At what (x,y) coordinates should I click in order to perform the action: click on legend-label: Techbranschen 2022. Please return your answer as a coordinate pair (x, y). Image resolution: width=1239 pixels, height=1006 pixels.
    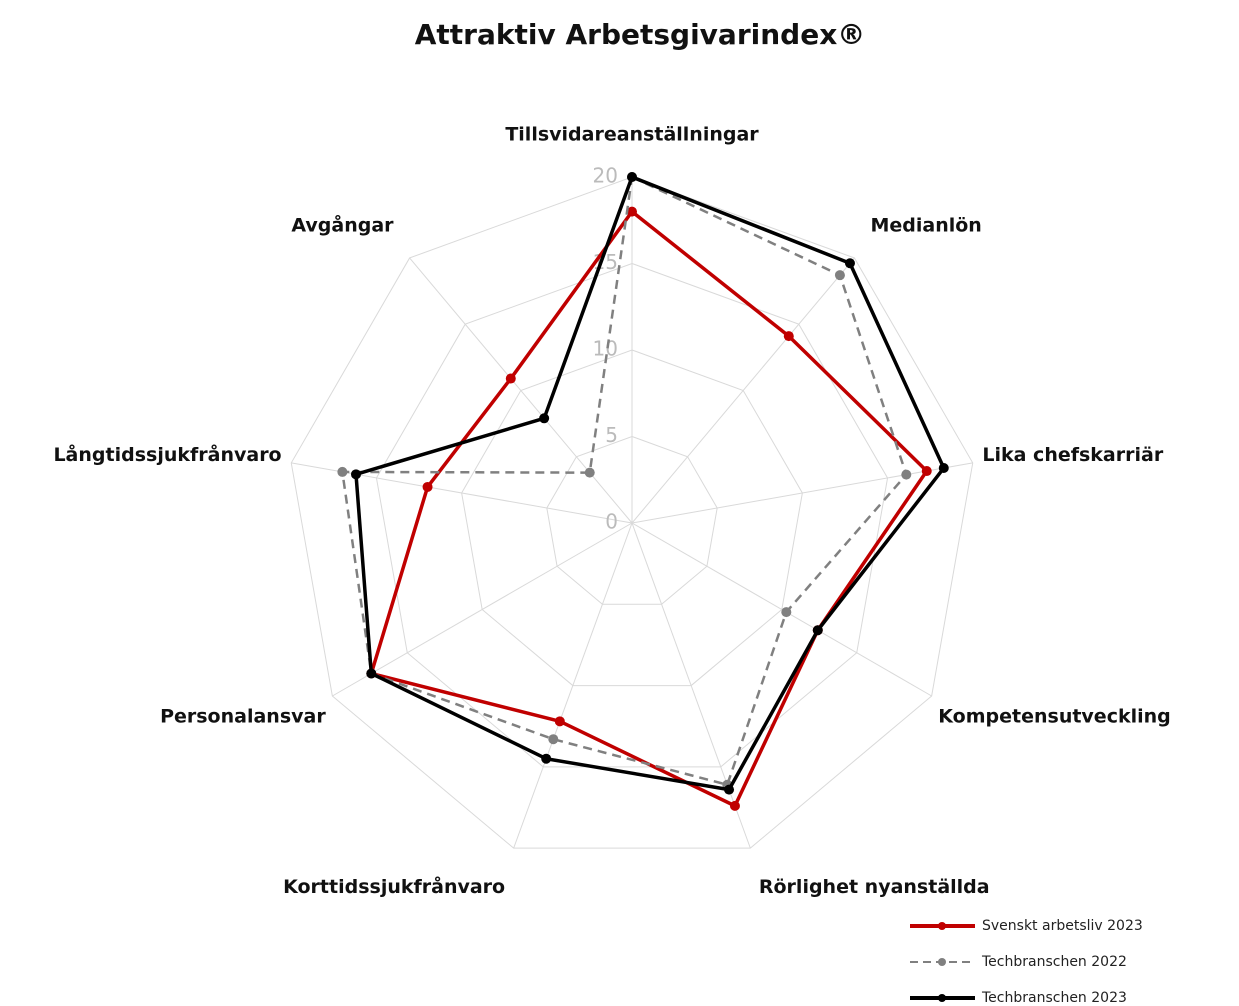
    Looking at the image, I should click on (1054, 962).